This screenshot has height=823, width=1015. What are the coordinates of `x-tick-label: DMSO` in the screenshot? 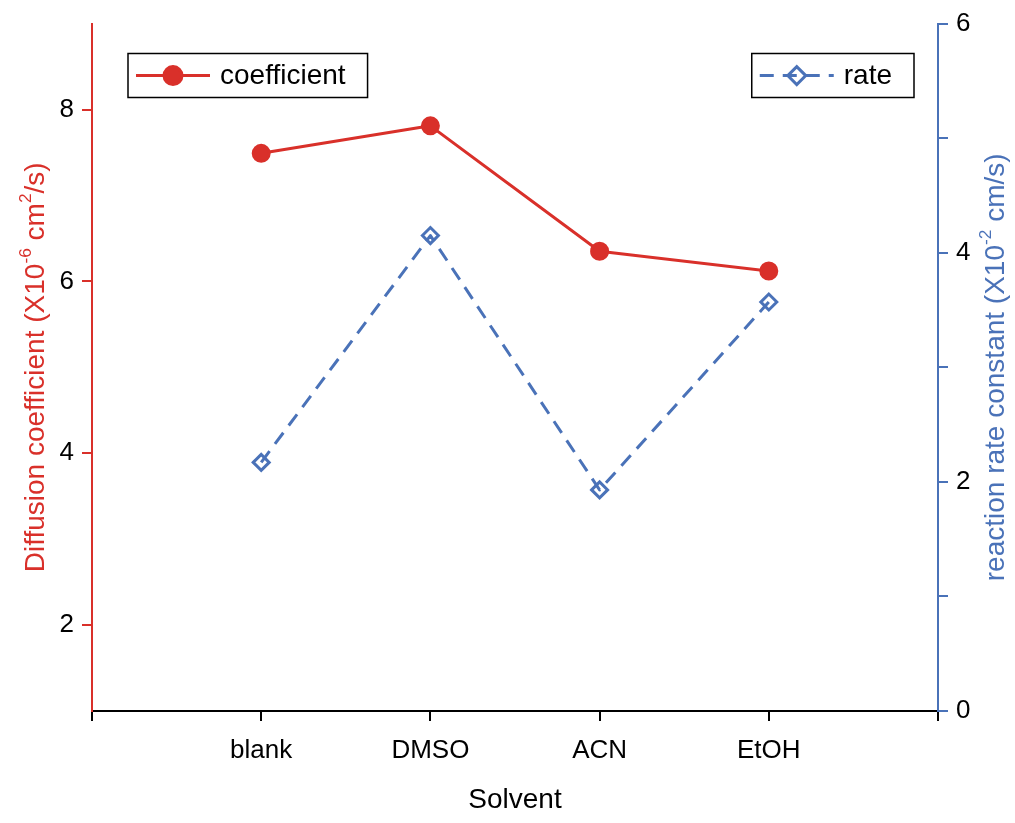 It's located at (430, 748).